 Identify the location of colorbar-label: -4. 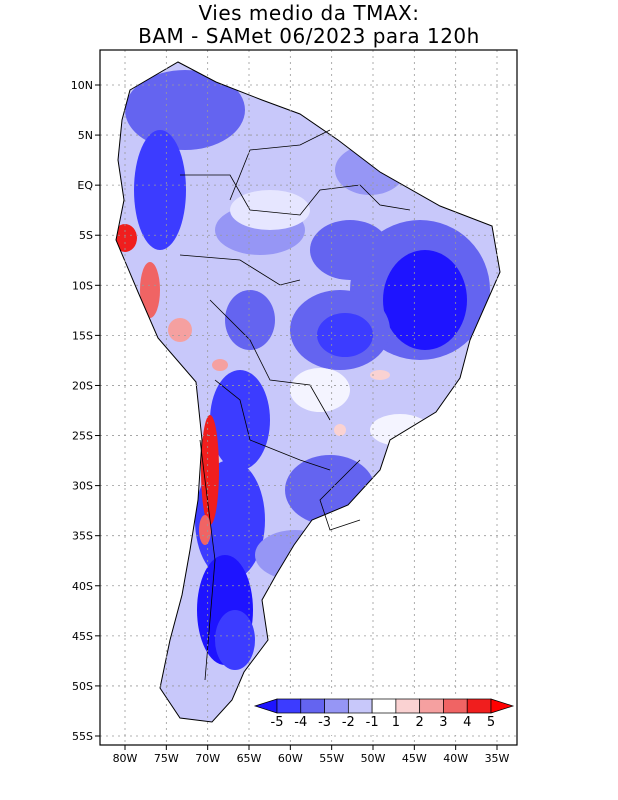
(300, 722).